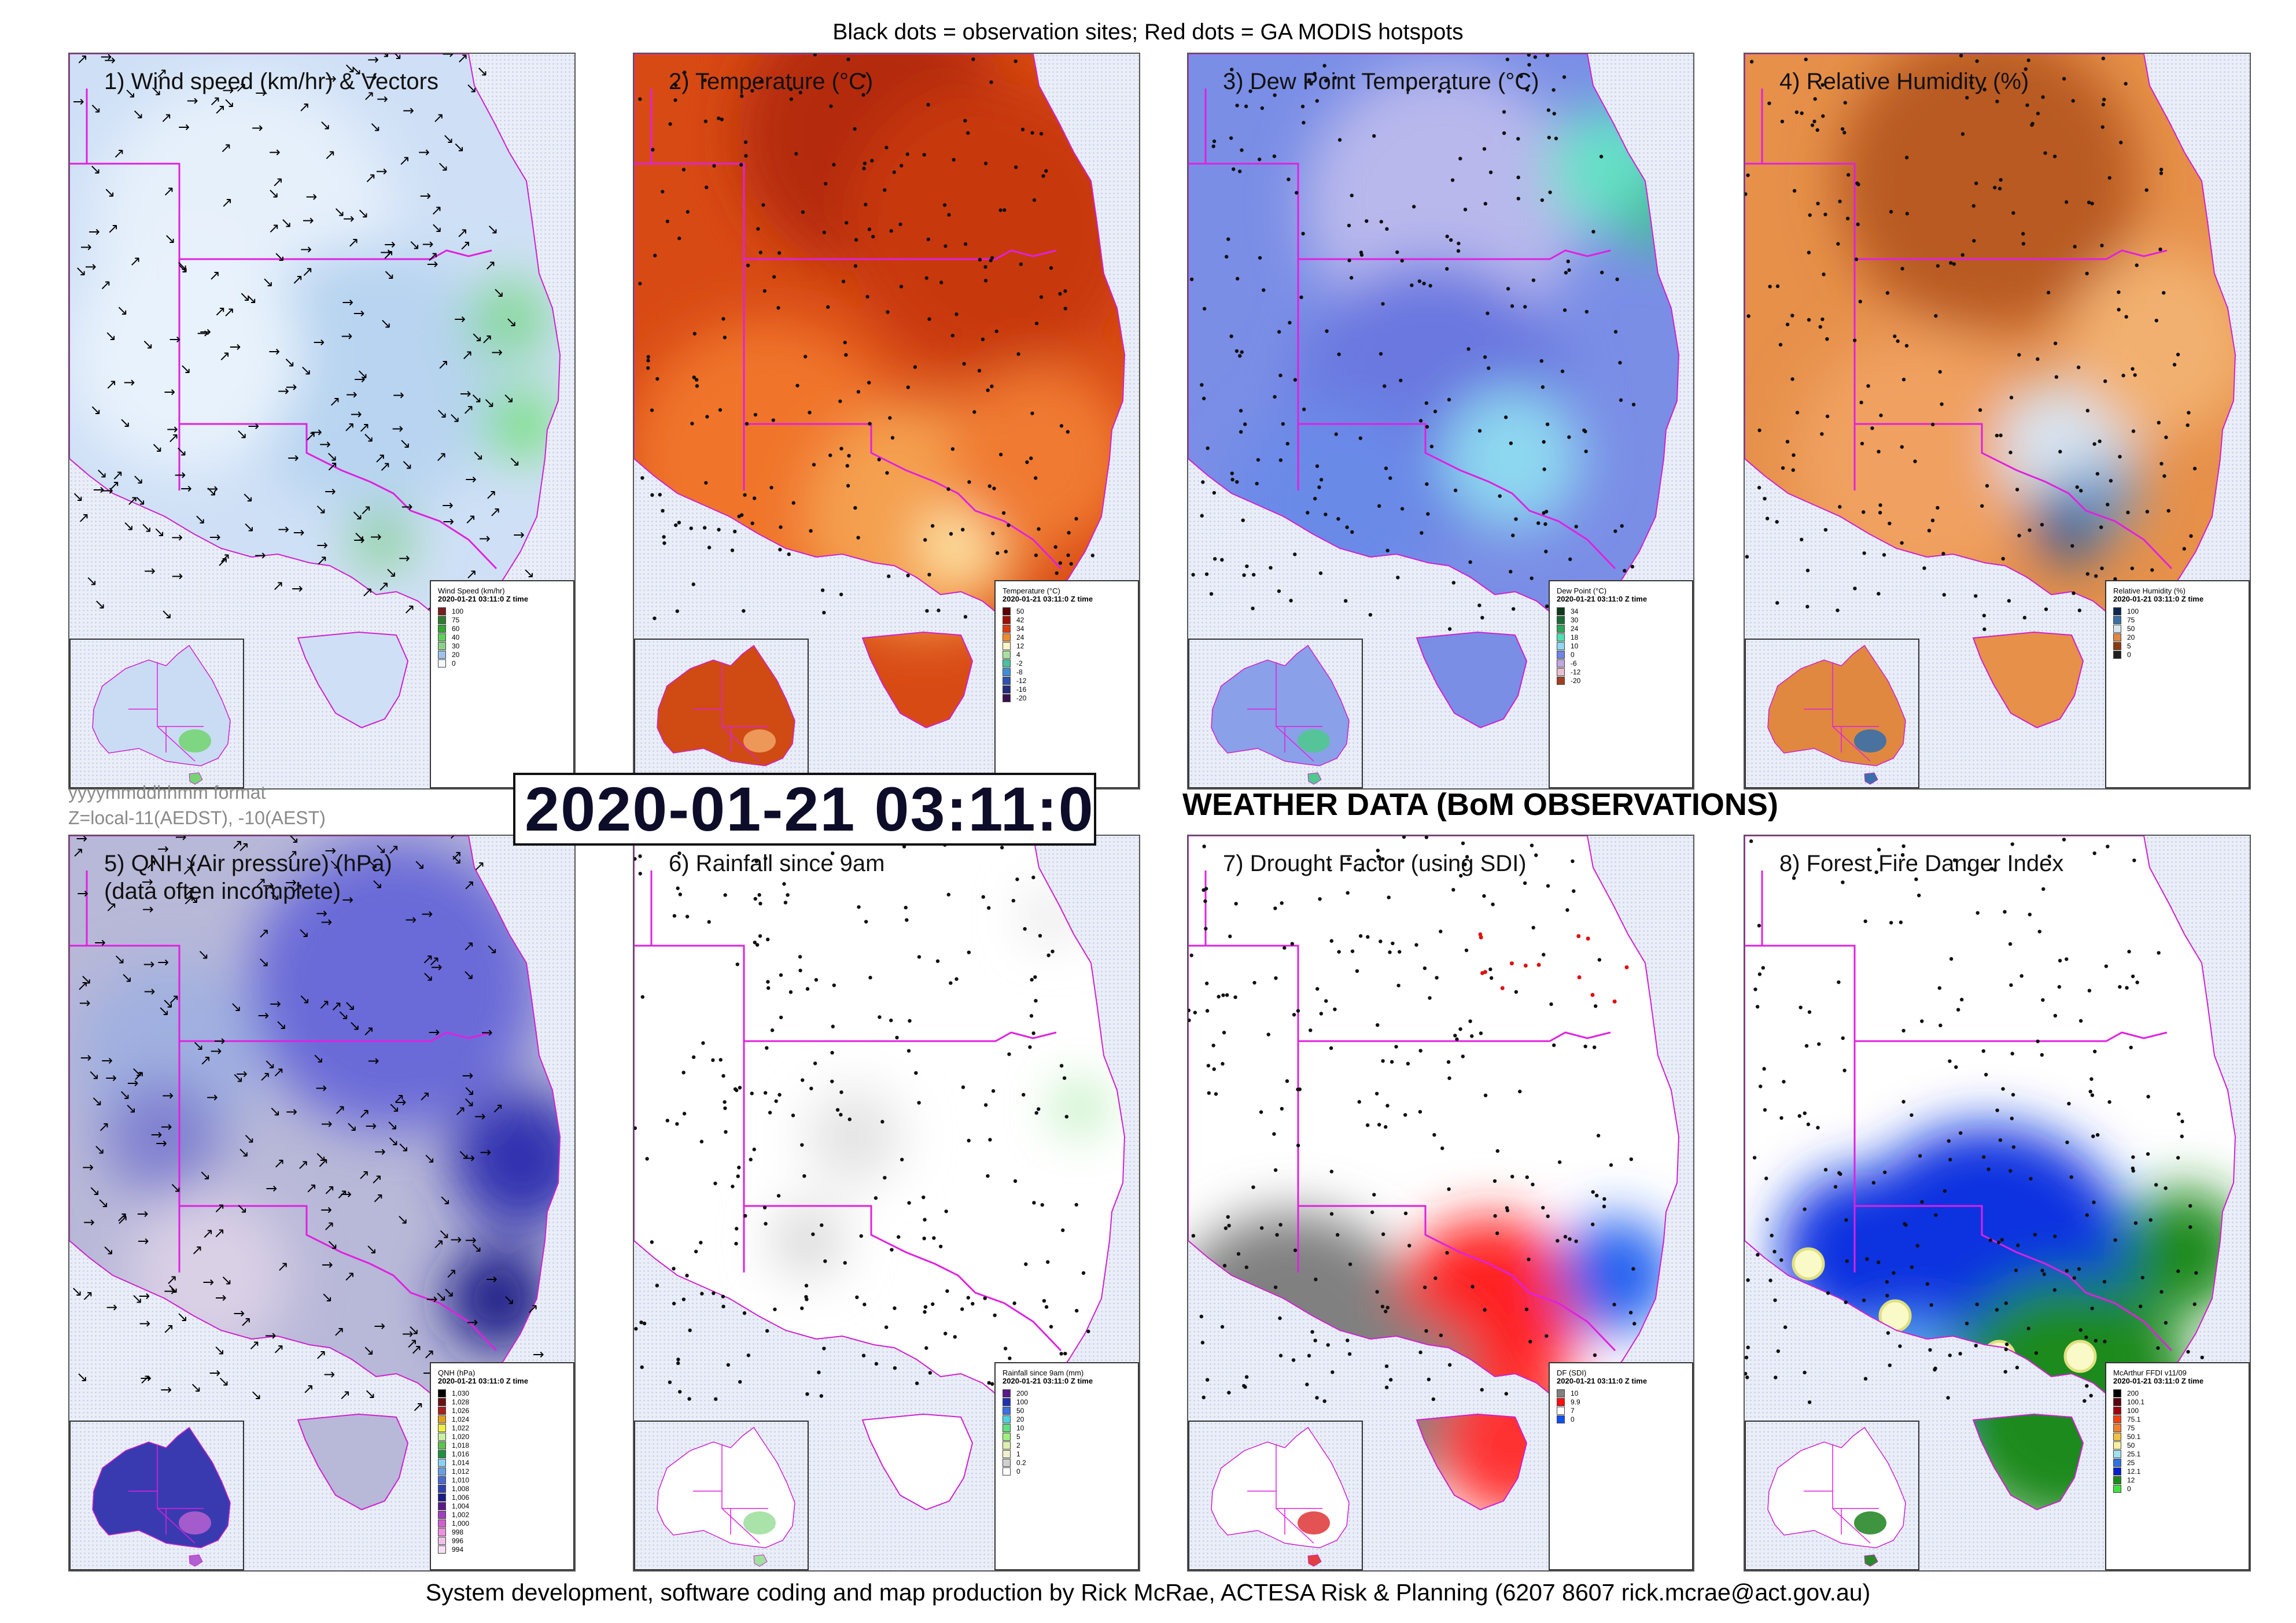 The image size is (2296, 1623). Describe the element at coordinates (454, 663) in the screenshot. I see `legend-label: 0` at that location.